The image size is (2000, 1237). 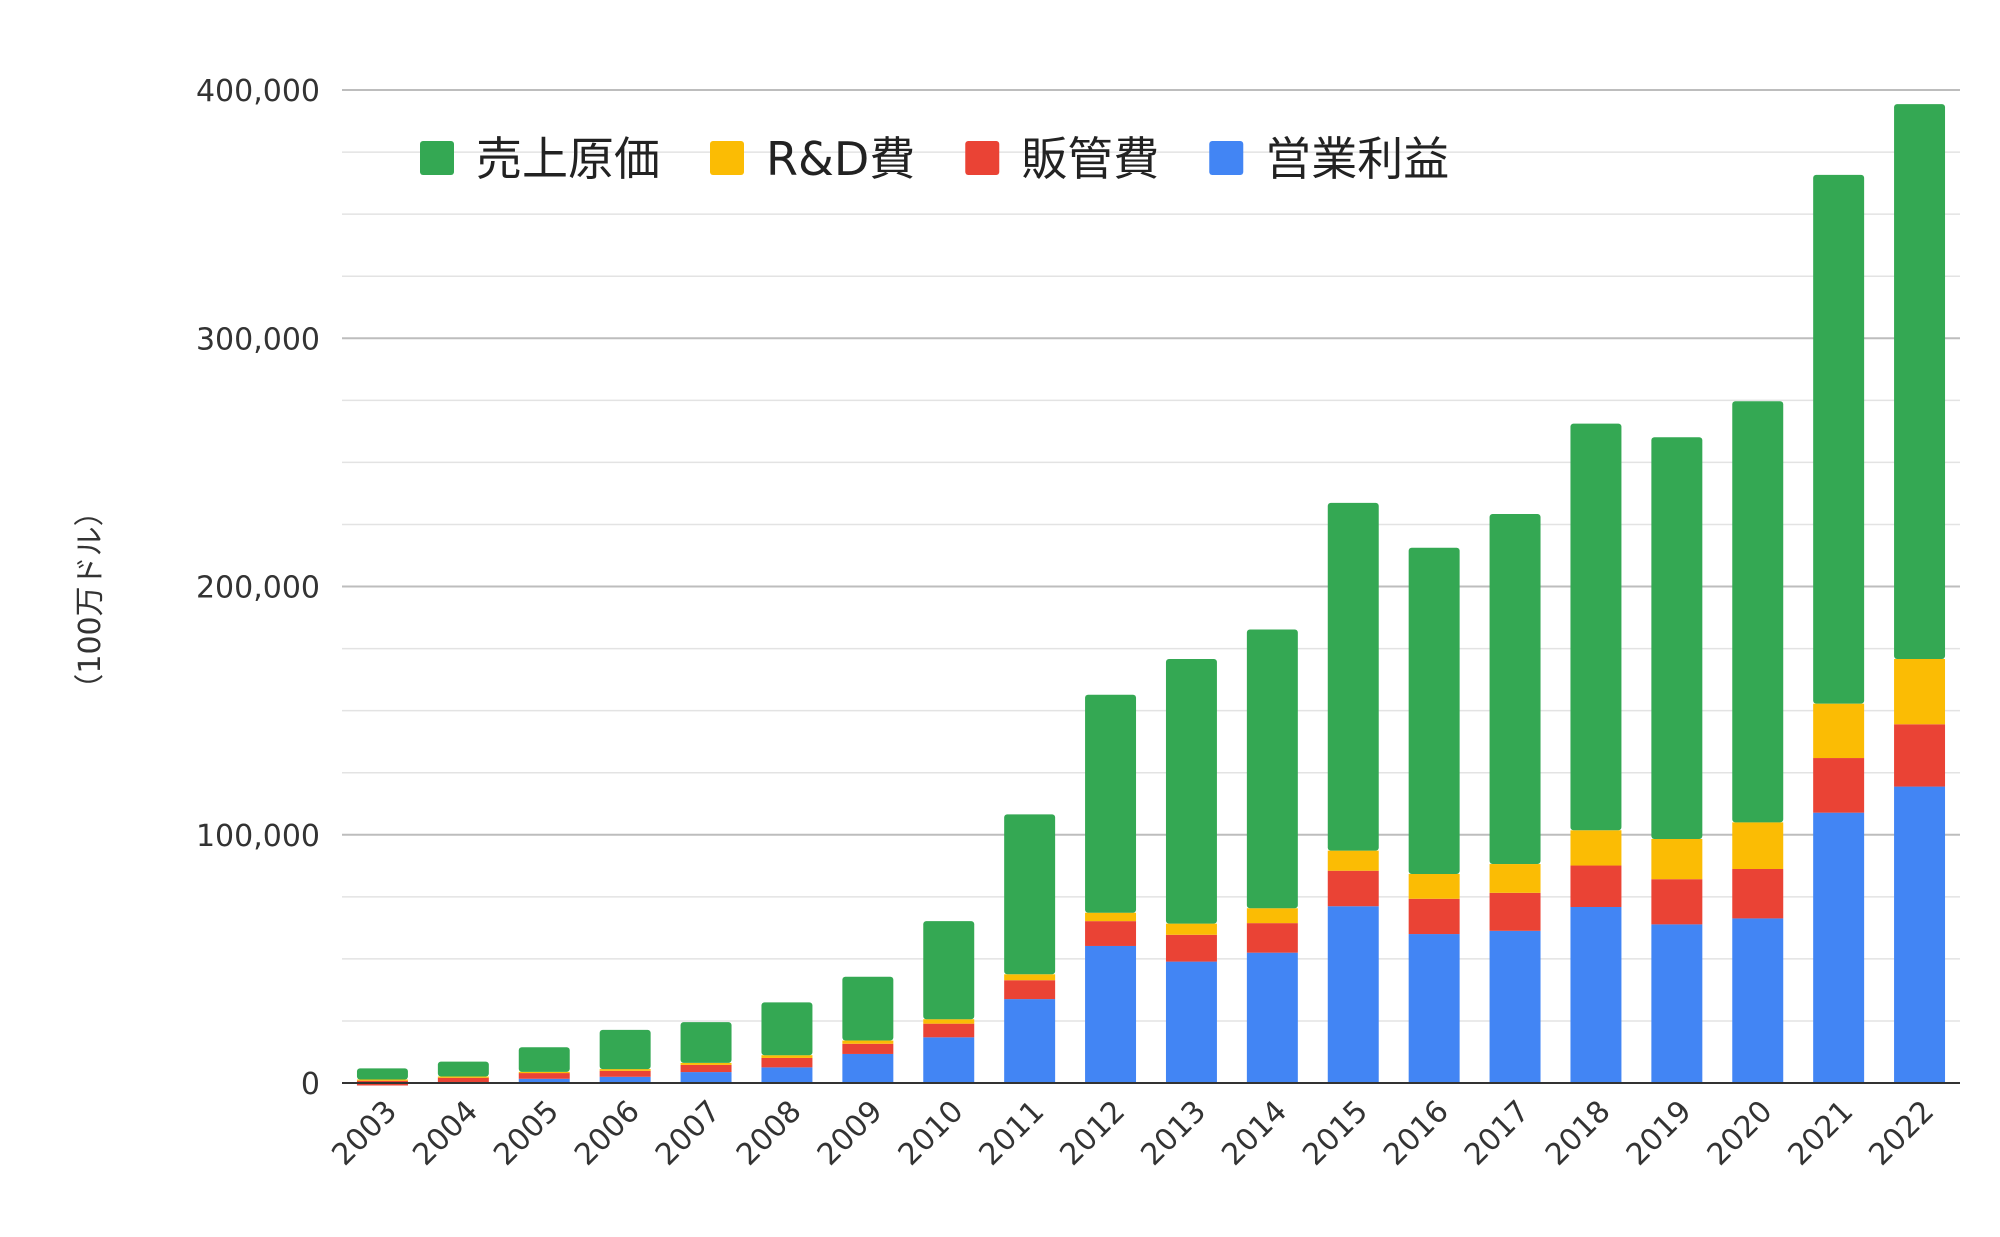 What do you see at coordinates (1191, 1022) in the screenshot?
I see `bar-segment-series-0-2013` at bounding box center [1191, 1022].